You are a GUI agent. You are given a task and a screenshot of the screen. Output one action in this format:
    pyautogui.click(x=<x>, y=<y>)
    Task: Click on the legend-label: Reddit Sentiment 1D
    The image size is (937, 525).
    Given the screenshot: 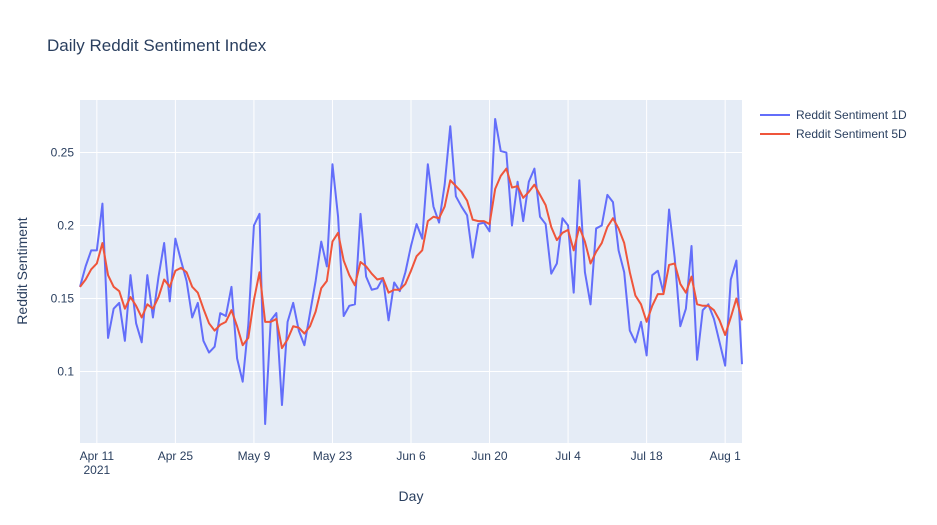 What is the action you would take?
    pyautogui.click(x=851, y=115)
    